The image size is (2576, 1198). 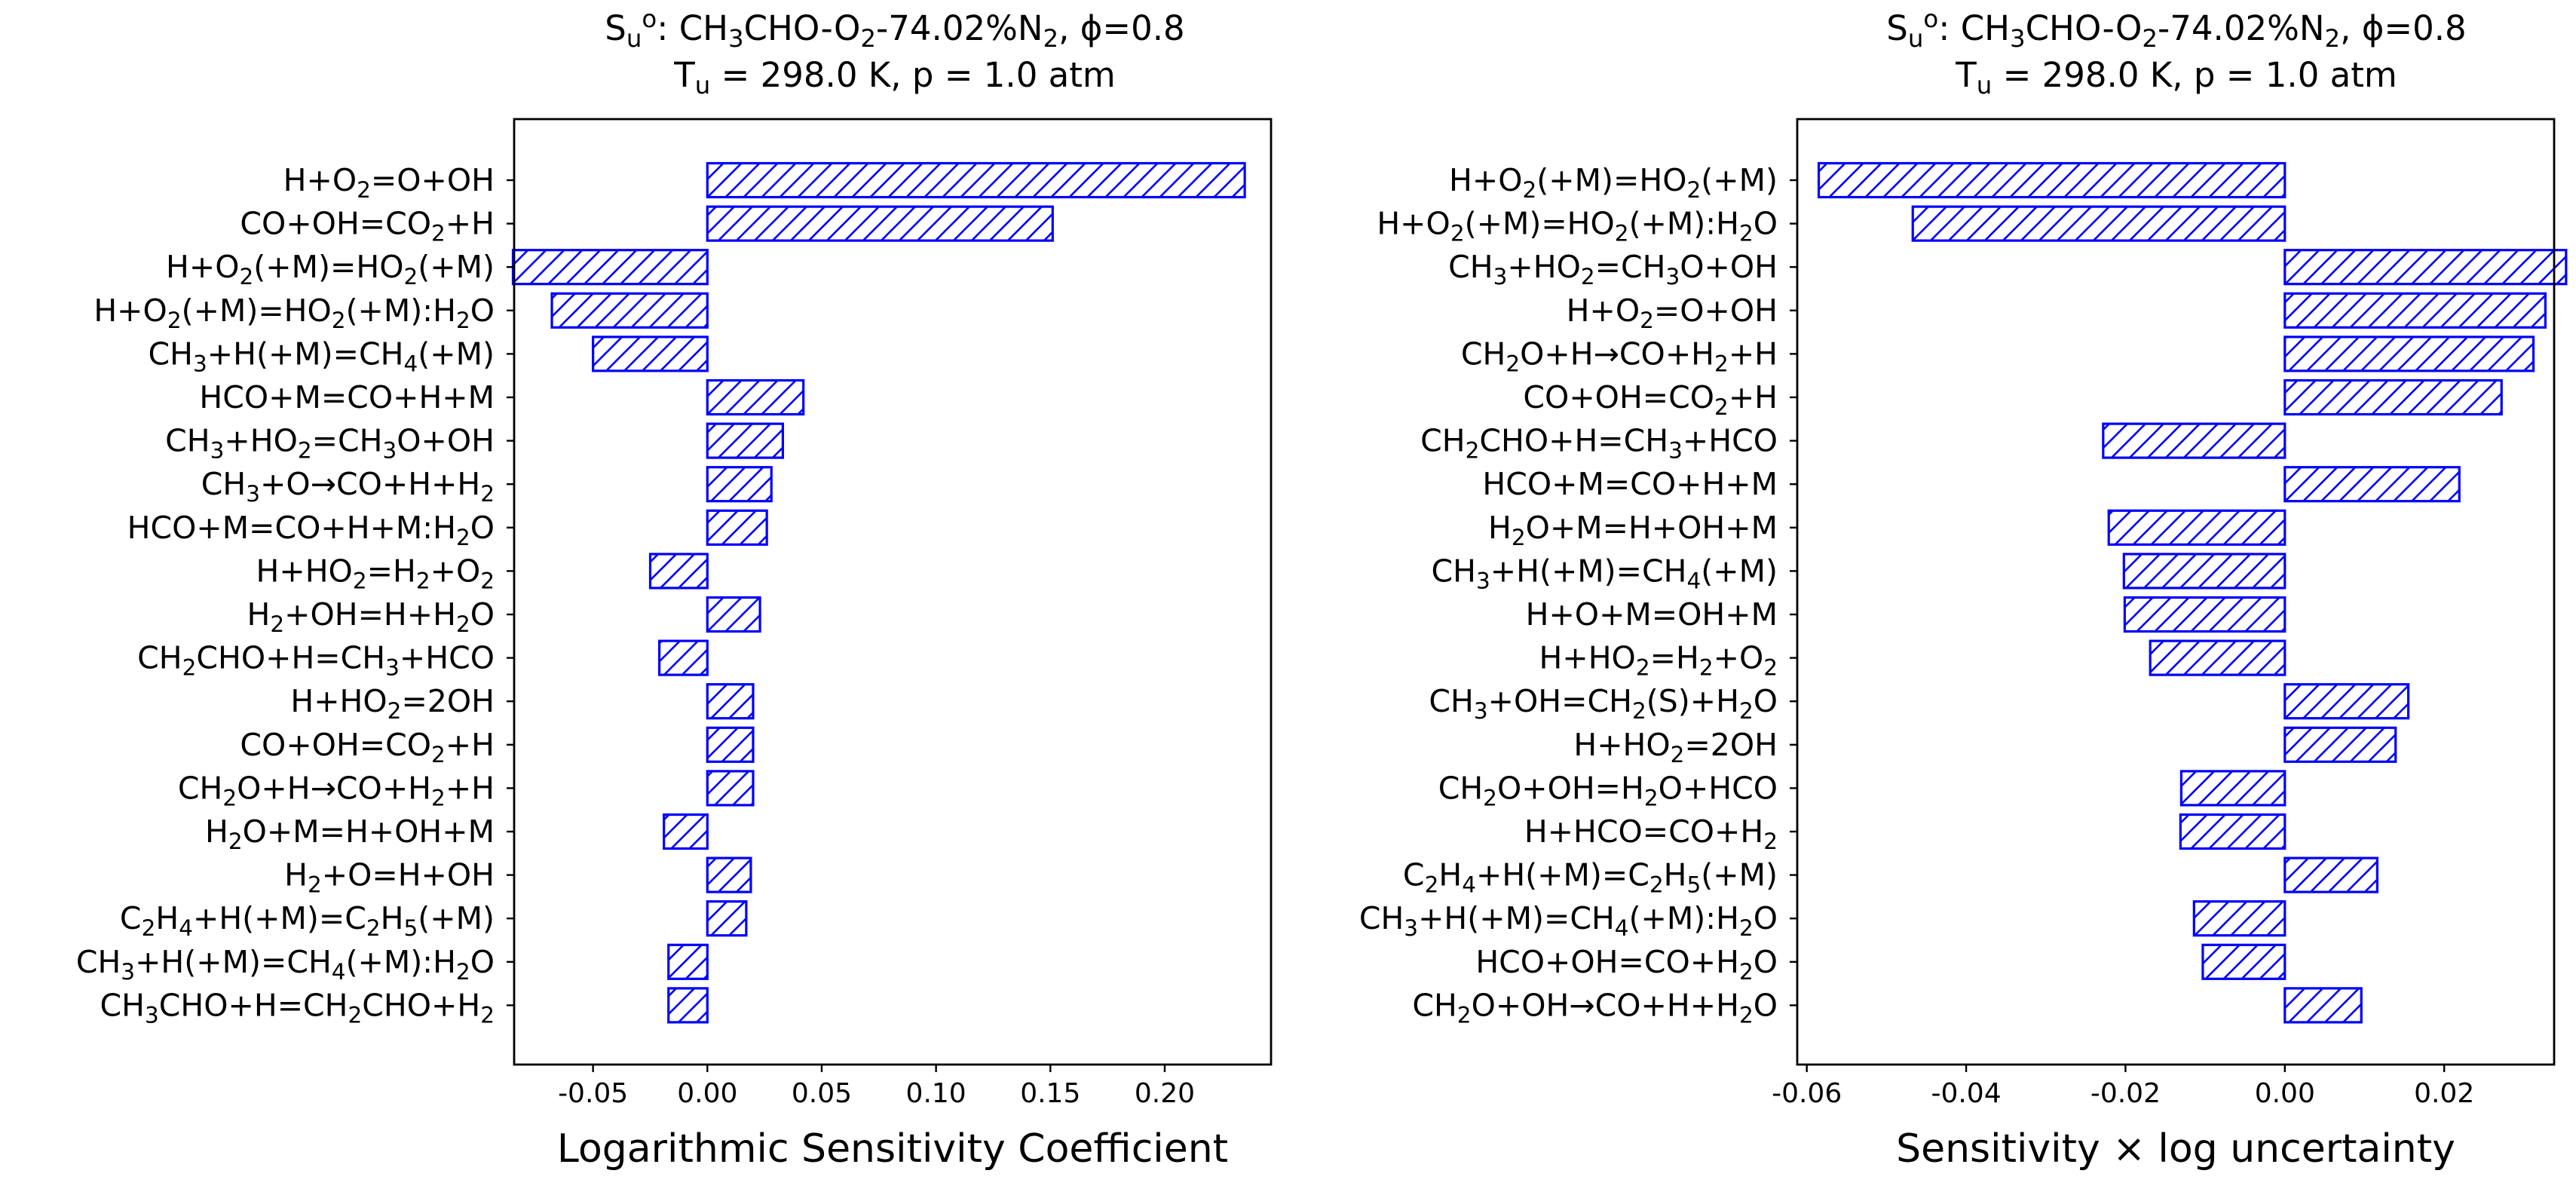 I want to click on x-tick-label: 0.10, so click(x=936, y=1093).